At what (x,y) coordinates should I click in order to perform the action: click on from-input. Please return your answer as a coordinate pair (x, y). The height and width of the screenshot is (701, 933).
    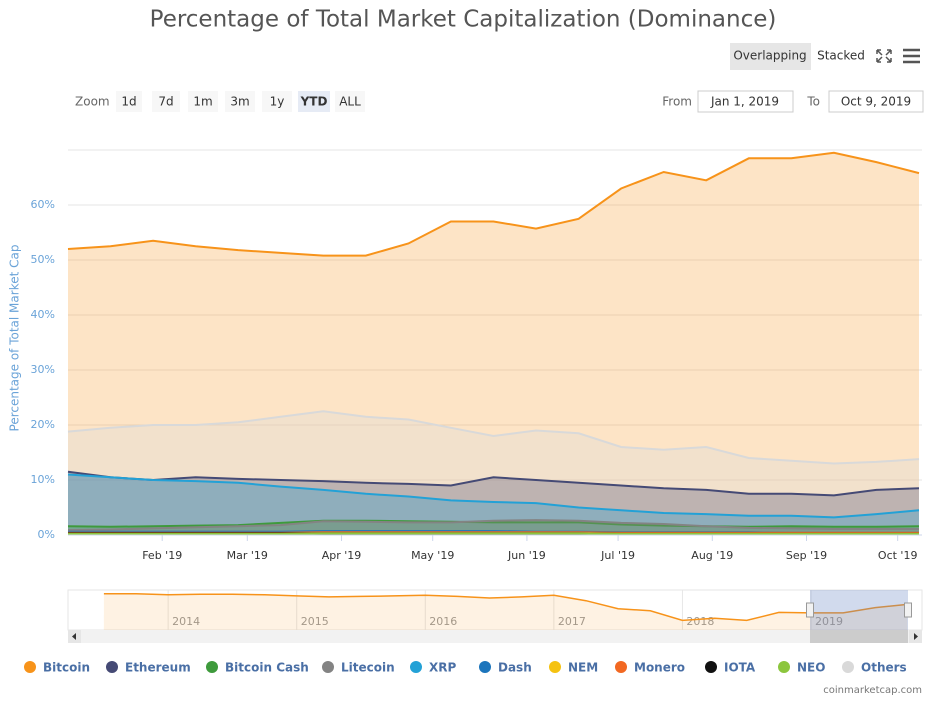
    Looking at the image, I should click on (745, 101).